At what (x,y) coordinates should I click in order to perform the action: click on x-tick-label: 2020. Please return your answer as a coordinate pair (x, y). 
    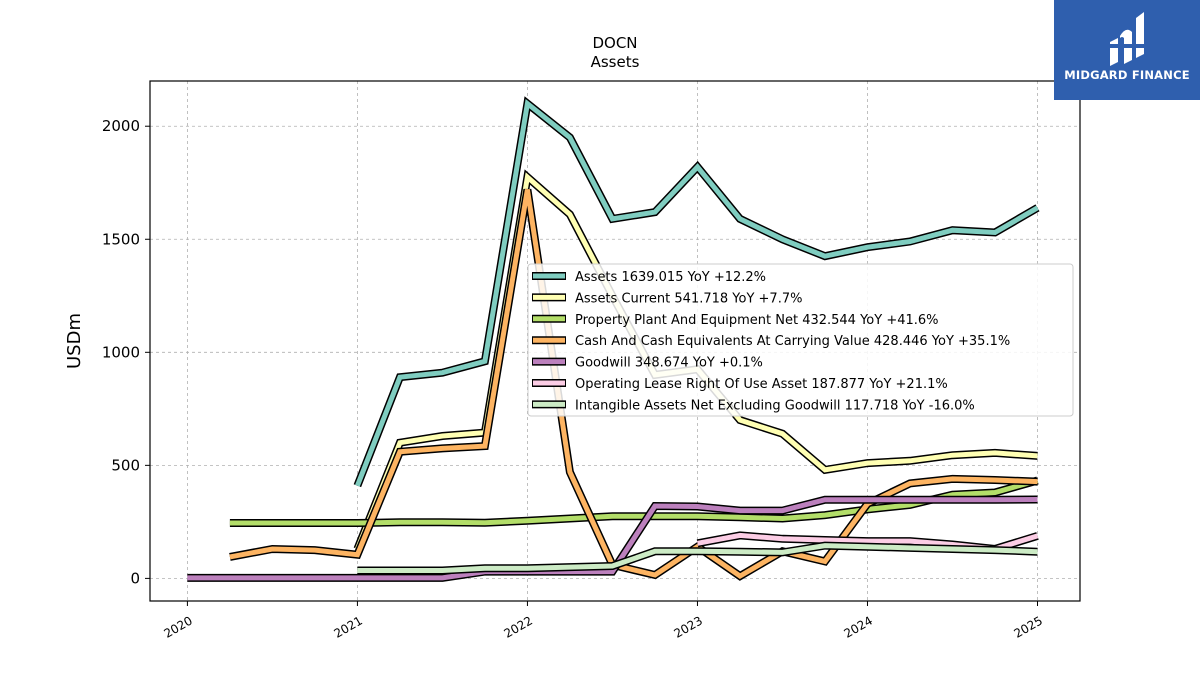
    Looking at the image, I should click on (177, 626).